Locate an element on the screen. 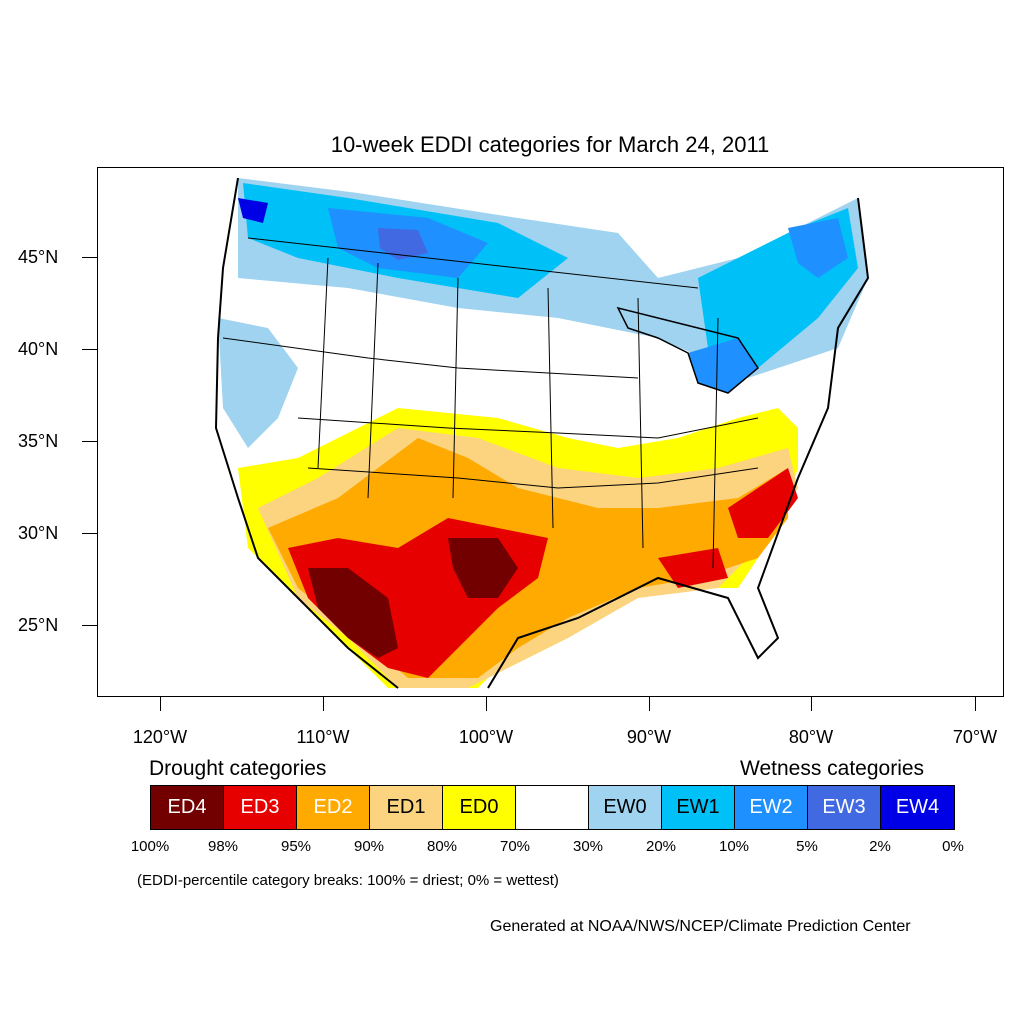 Image resolution: width=1024 pixels, height=1024 pixels. break-label: 20% is located at coordinates (661, 846).